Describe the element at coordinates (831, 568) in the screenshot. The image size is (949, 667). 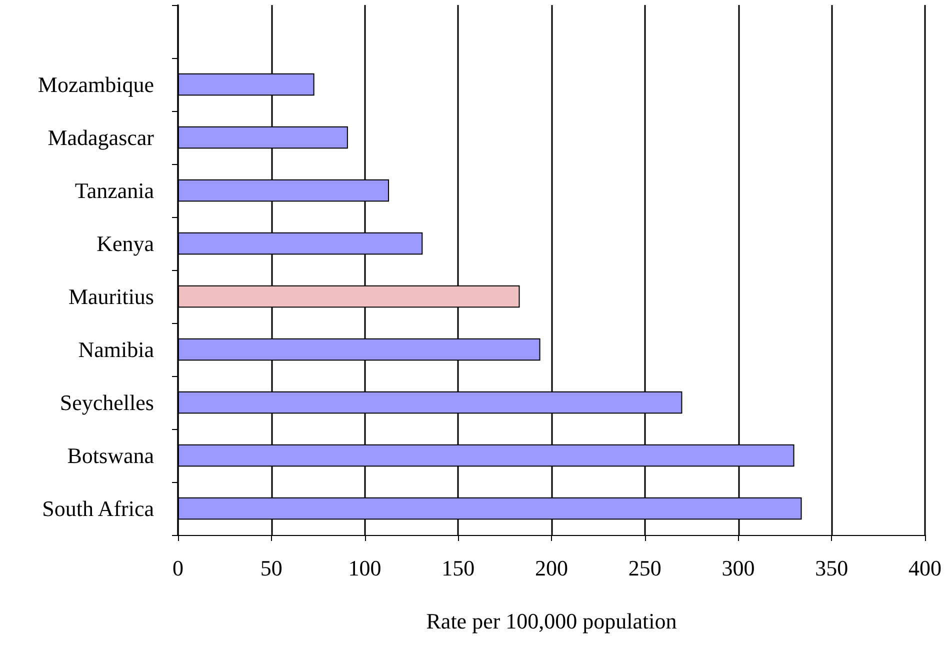
I see `x-tick-label: 350` at that location.